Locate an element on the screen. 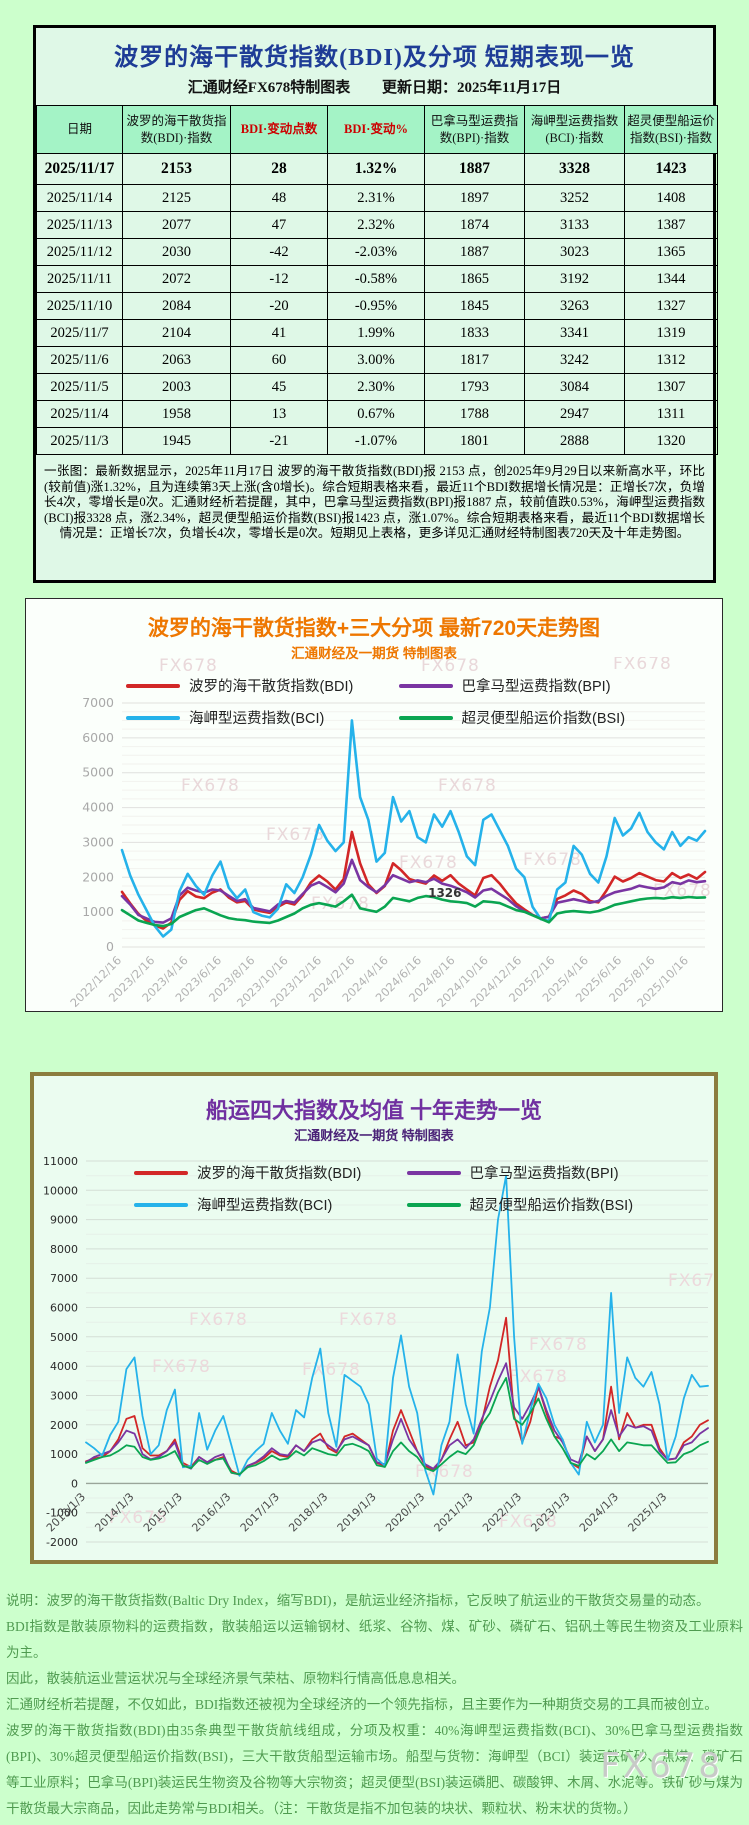 Image resolution: width=749 pixels, height=1825 pixels. table-cell: 2025/11/6 is located at coordinates (79, 360).